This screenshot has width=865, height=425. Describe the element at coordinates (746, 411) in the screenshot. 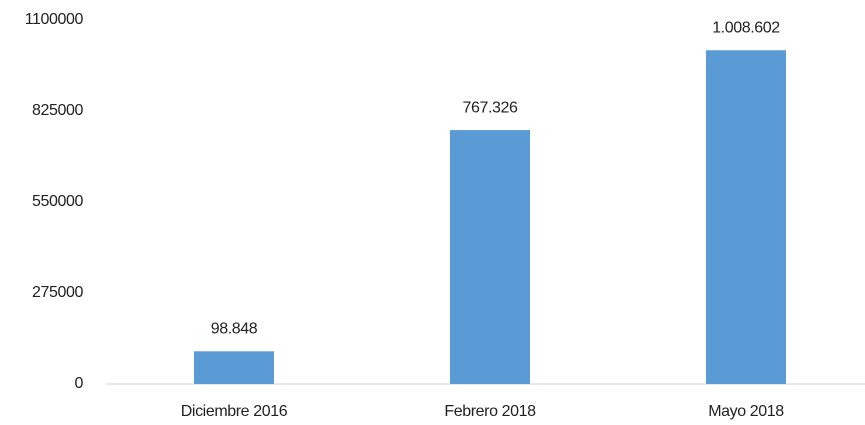

I see `x-tick-label: Mayo 2018` at that location.